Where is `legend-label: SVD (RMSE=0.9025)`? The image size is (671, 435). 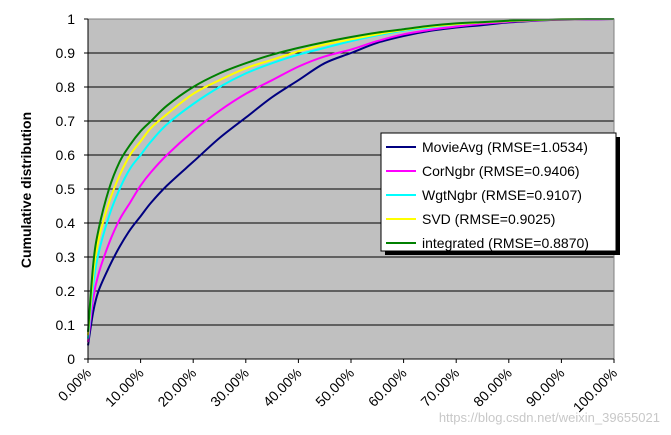 legend-label: SVD (RMSE=0.9025) is located at coordinates (488, 219).